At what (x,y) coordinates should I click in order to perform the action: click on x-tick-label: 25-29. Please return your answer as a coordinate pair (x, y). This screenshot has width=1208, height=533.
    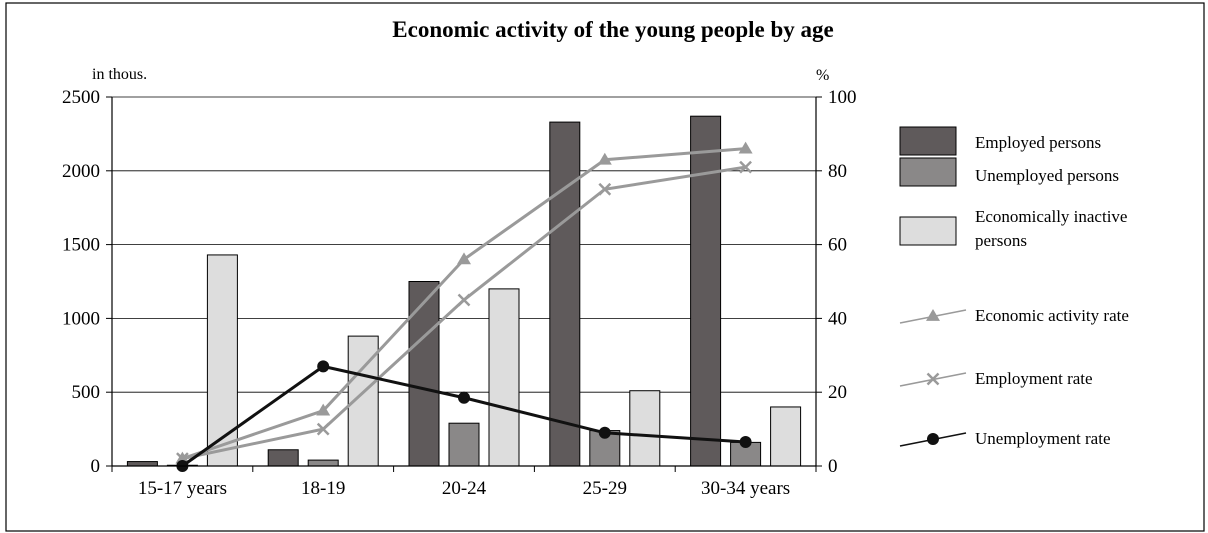
    Looking at the image, I should click on (605, 488).